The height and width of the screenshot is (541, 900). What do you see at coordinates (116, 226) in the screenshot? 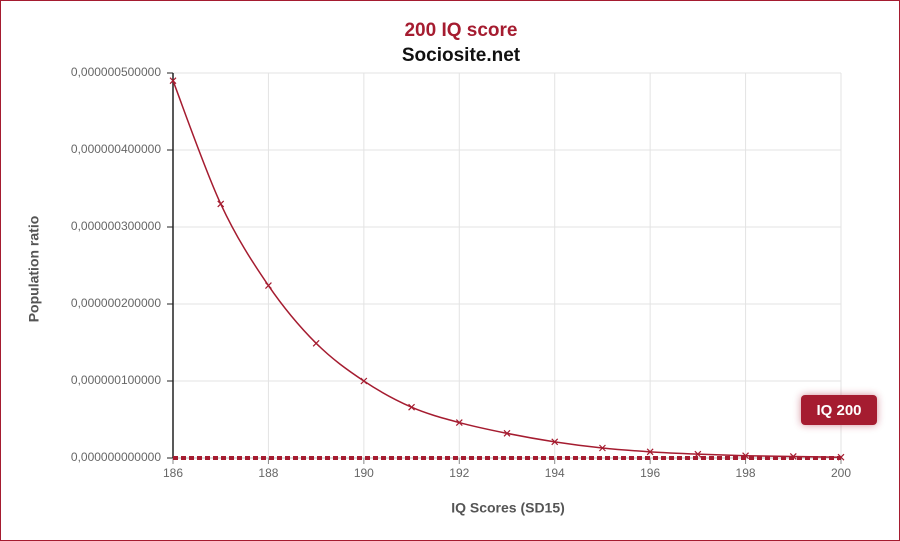
I see `y-tick-label: 0,000000300000` at bounding box center [116, 226].